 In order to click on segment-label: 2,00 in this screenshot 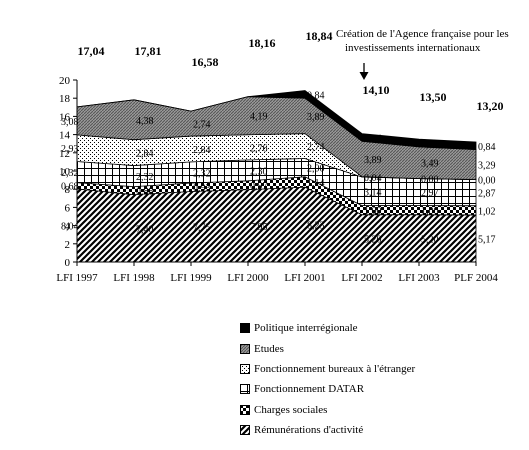, I will do `click(316, 169)`.